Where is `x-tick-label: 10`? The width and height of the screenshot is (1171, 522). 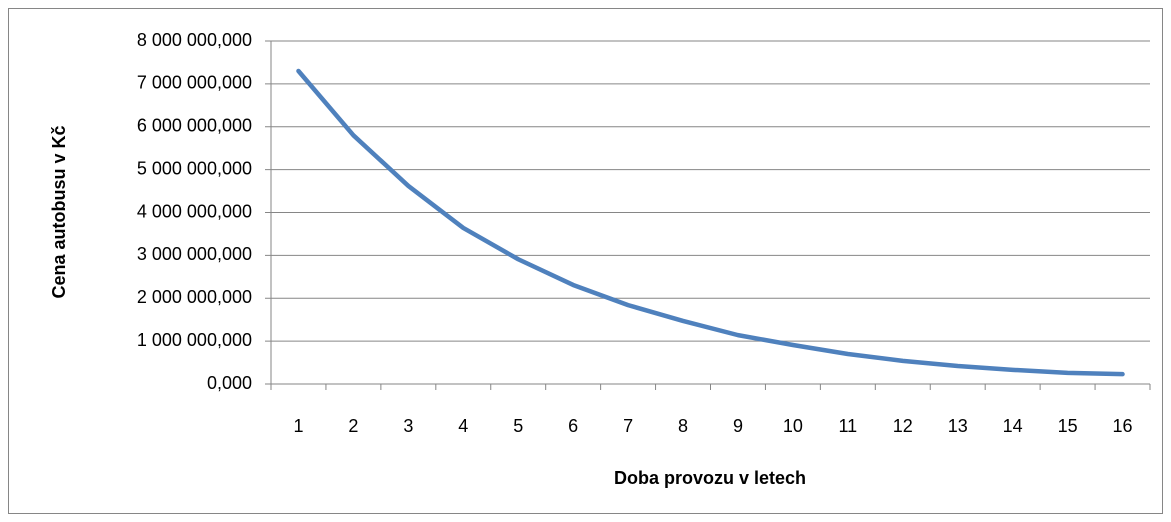
x-tick-label: 10 is located at coordinates (793, 426).